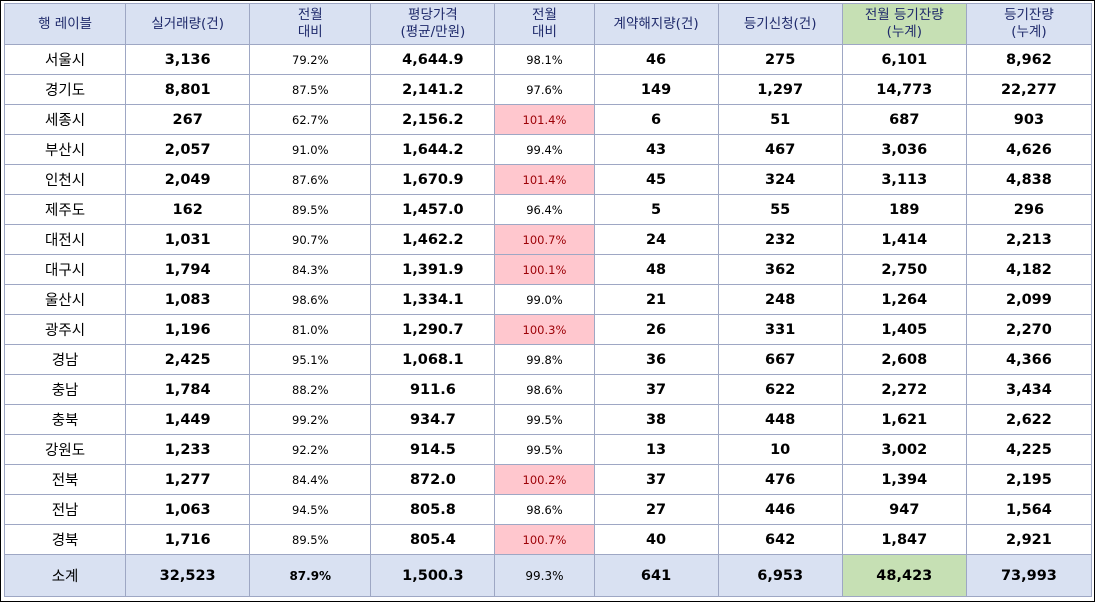 This screenshot has height=602, width=1095. What do you see at coordinates (65, 239) in the screenshot?
I see `region-cell: 대전시` at bounding box center [65, 239].